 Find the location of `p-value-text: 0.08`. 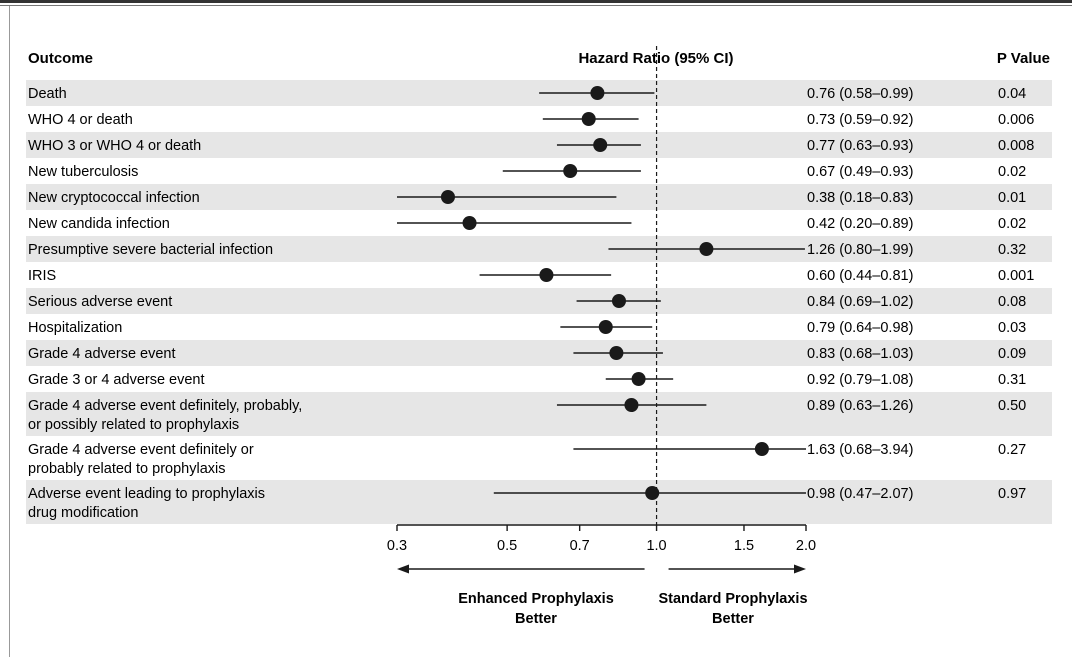

p-value-text: 0.08 is located at coordinates (1012, 302).